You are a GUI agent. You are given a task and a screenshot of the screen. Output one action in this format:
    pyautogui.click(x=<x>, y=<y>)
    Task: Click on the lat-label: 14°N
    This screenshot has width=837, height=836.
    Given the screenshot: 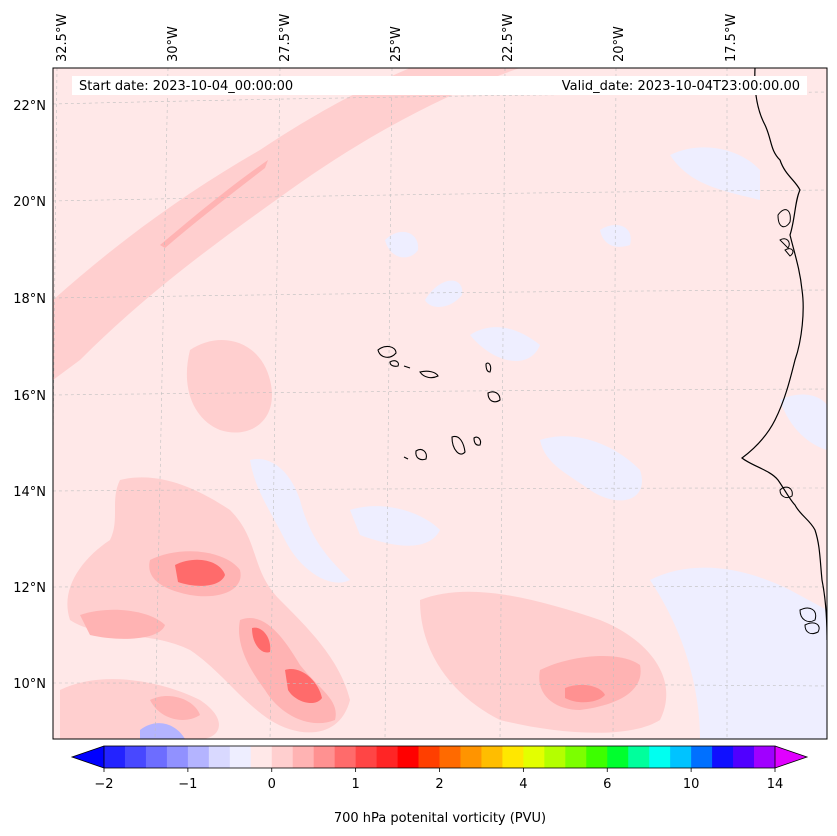 What is the action you would take?
    pyautogui.click(x=29, y=492)
    